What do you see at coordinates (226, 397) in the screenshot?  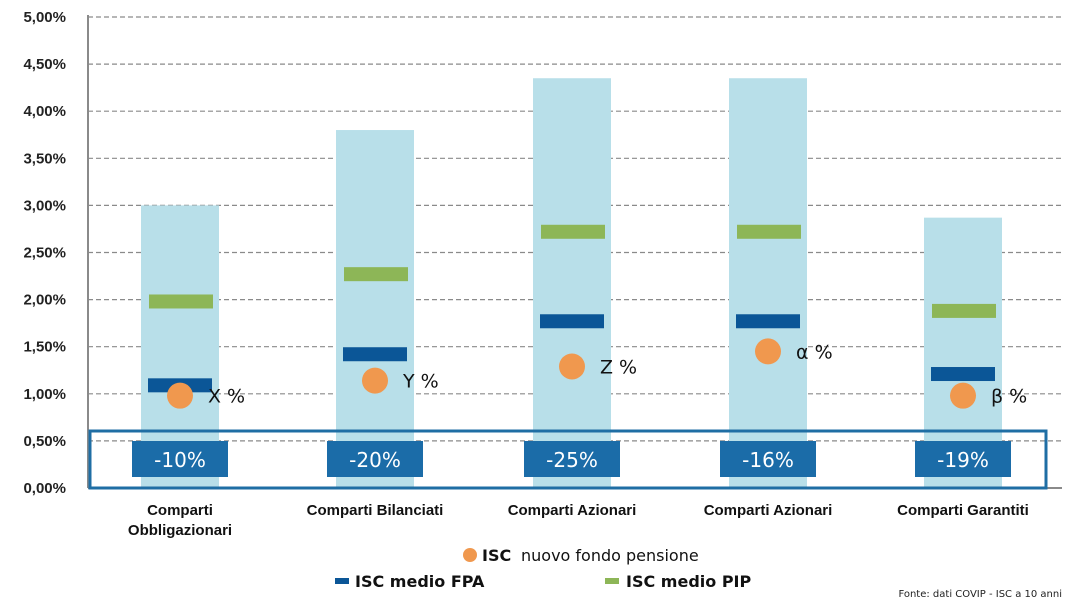 I see `isc-dot-label: X %` at bounding box center [226, 397].